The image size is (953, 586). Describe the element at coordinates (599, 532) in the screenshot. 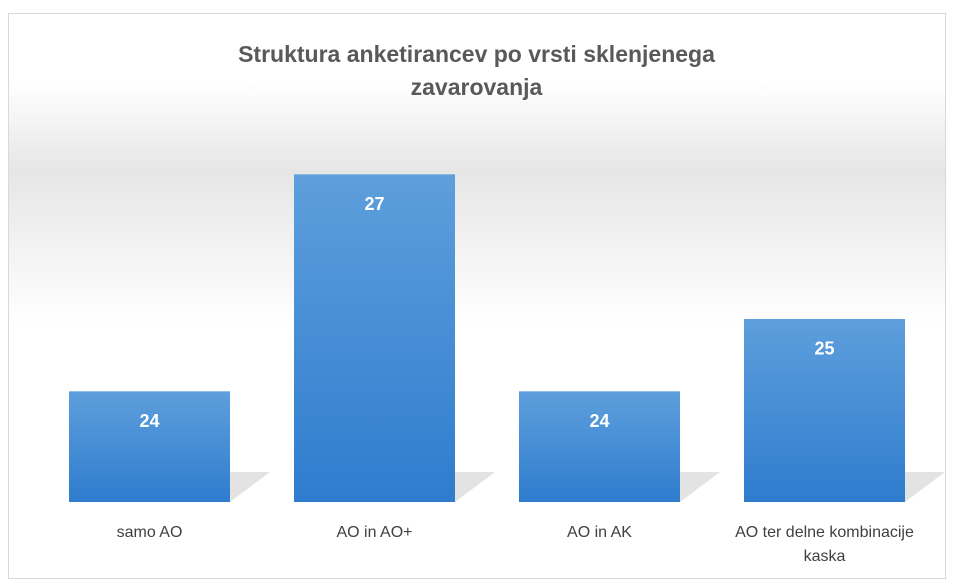

I see `x-tick-label: AO in AK` at that location.